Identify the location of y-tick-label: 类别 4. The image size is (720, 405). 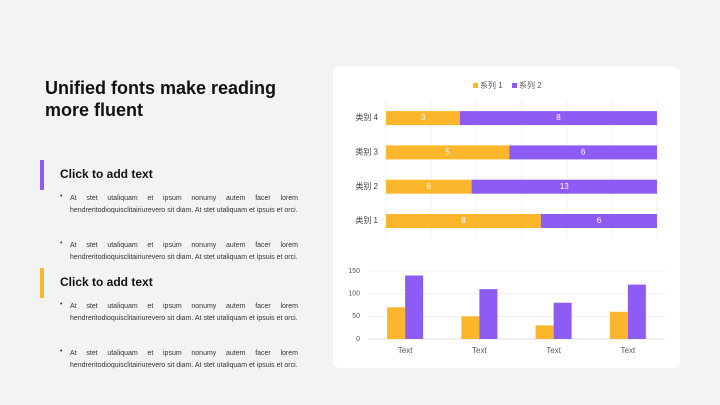
(366, 117).